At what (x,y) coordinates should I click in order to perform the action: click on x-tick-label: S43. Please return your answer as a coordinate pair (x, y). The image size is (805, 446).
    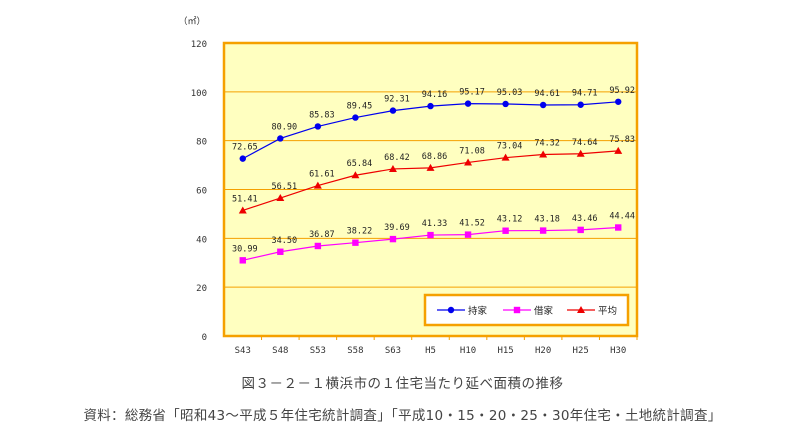
    Looking at the image, I should click on (243, 351).